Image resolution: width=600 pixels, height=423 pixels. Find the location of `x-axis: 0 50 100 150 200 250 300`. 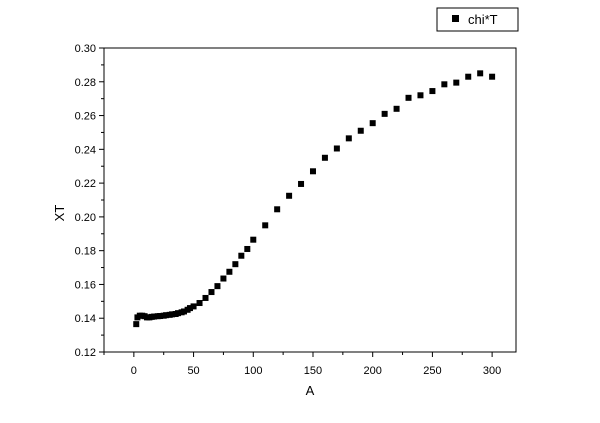

x-axis: 0 50 100 150 200 250 300 is located at coordinates (302, 364).